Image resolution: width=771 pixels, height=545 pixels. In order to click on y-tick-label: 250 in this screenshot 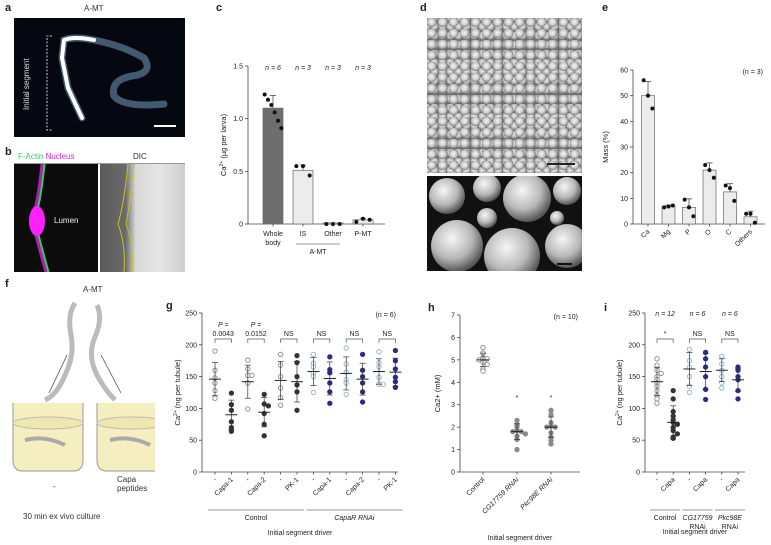, I will do `click(634, 314)`.